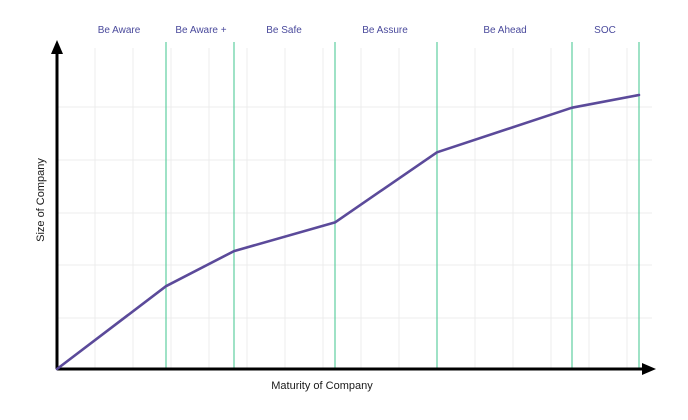  What do you see at coordinates (605, 30) in the screenshot?
I see `phase-label: SOC` at bounding box center [605, 30].